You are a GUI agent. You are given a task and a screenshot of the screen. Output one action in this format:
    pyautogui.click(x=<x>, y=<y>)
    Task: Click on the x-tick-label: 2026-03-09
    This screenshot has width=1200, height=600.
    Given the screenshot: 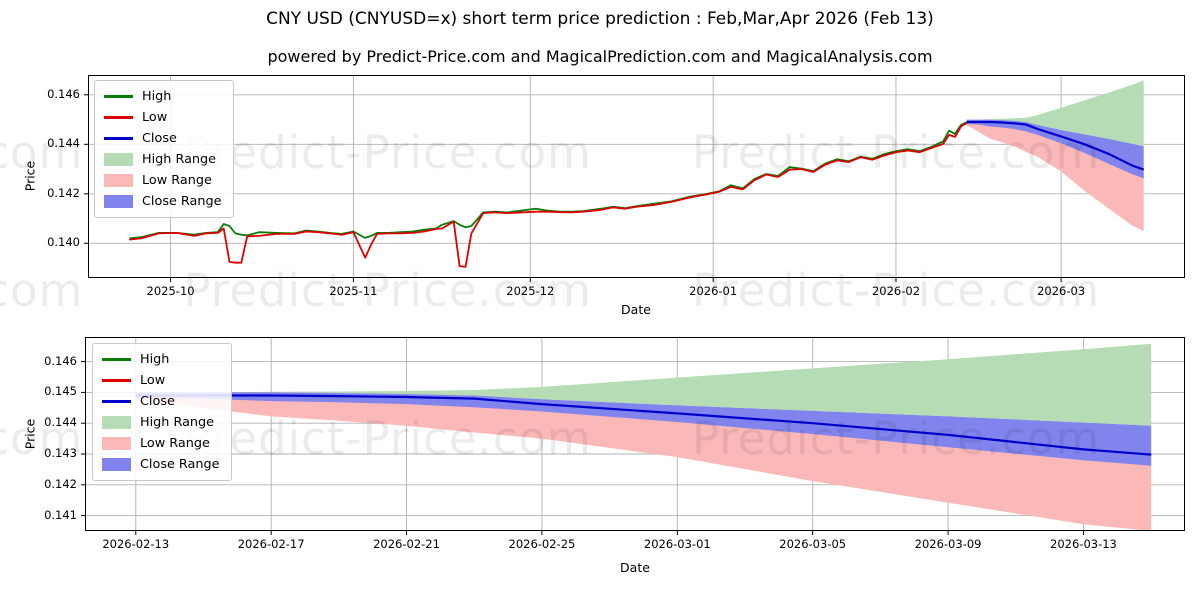 What is the action you would take?
    pyautogui.click(x=948, y=544)
    